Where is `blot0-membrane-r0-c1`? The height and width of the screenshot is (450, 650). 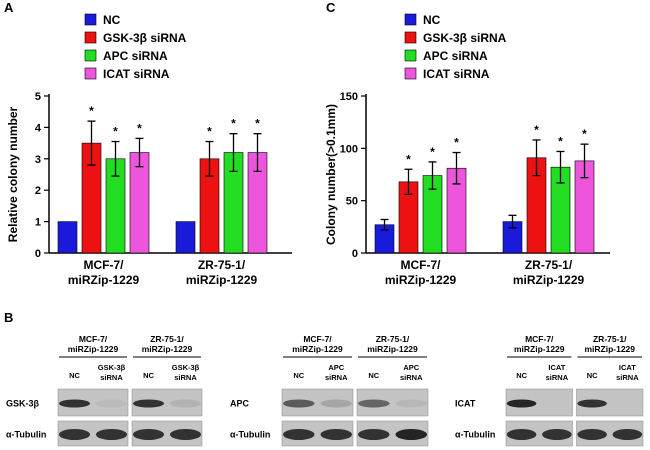
blot0-membrane-r0-c1 is located at coordinates (167, 402).